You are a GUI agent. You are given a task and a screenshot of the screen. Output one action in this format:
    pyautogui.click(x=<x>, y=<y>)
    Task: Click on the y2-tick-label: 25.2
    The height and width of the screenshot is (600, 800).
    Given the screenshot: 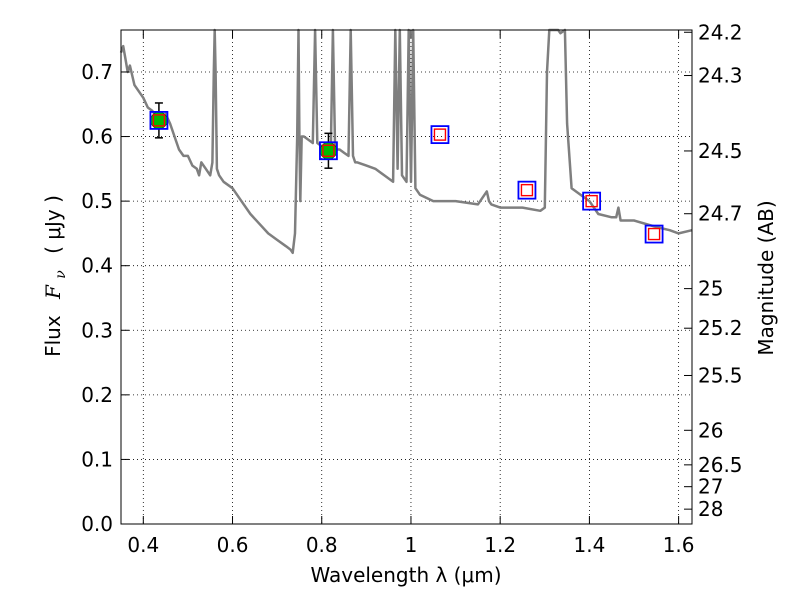 What is the action you would take?
    pyautogui.click(x=720, y=328)
    